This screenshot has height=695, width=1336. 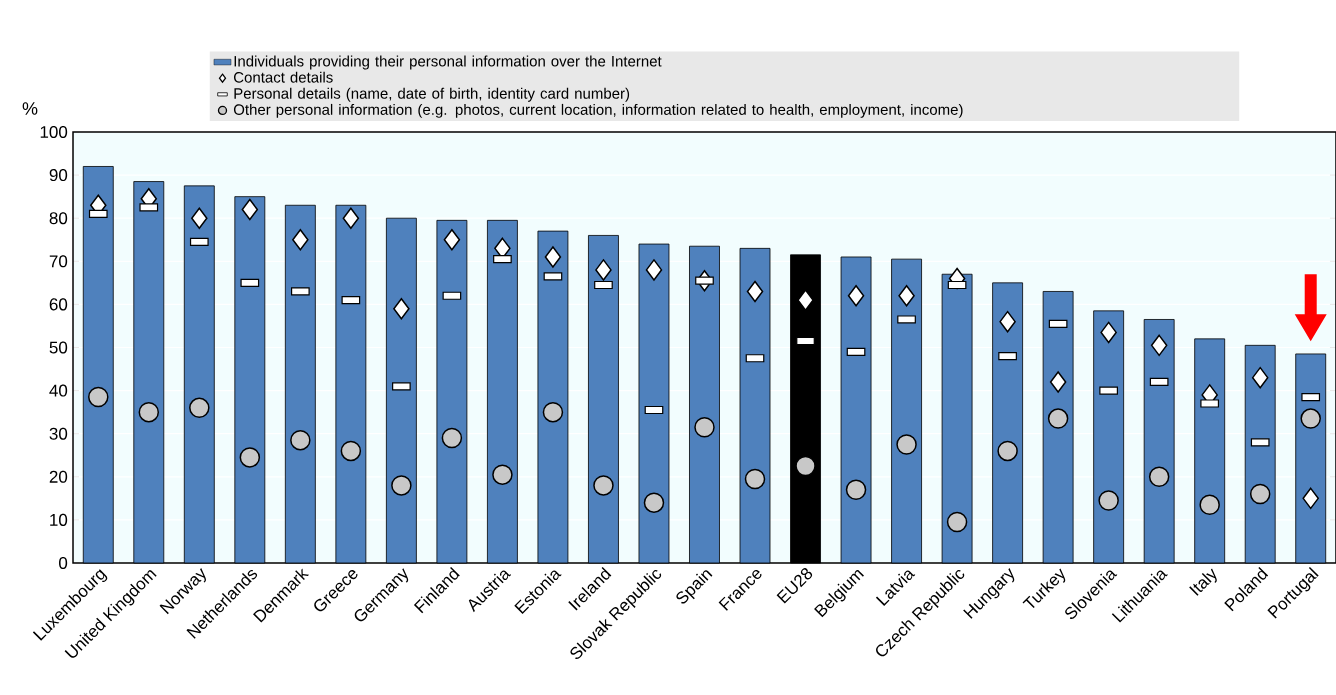 I want to click on y-tick-label: 50, so click(x=58, y=347).